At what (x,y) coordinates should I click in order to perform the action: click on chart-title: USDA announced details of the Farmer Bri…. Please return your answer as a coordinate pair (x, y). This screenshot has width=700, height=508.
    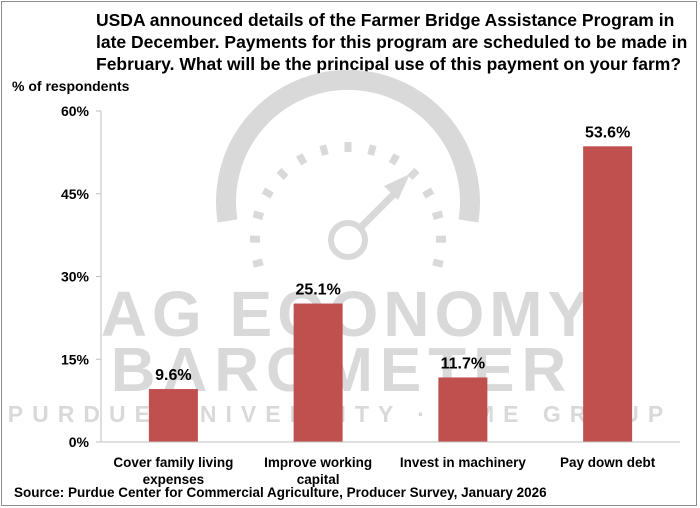
    Looking at the image, I should click on (392, 42).